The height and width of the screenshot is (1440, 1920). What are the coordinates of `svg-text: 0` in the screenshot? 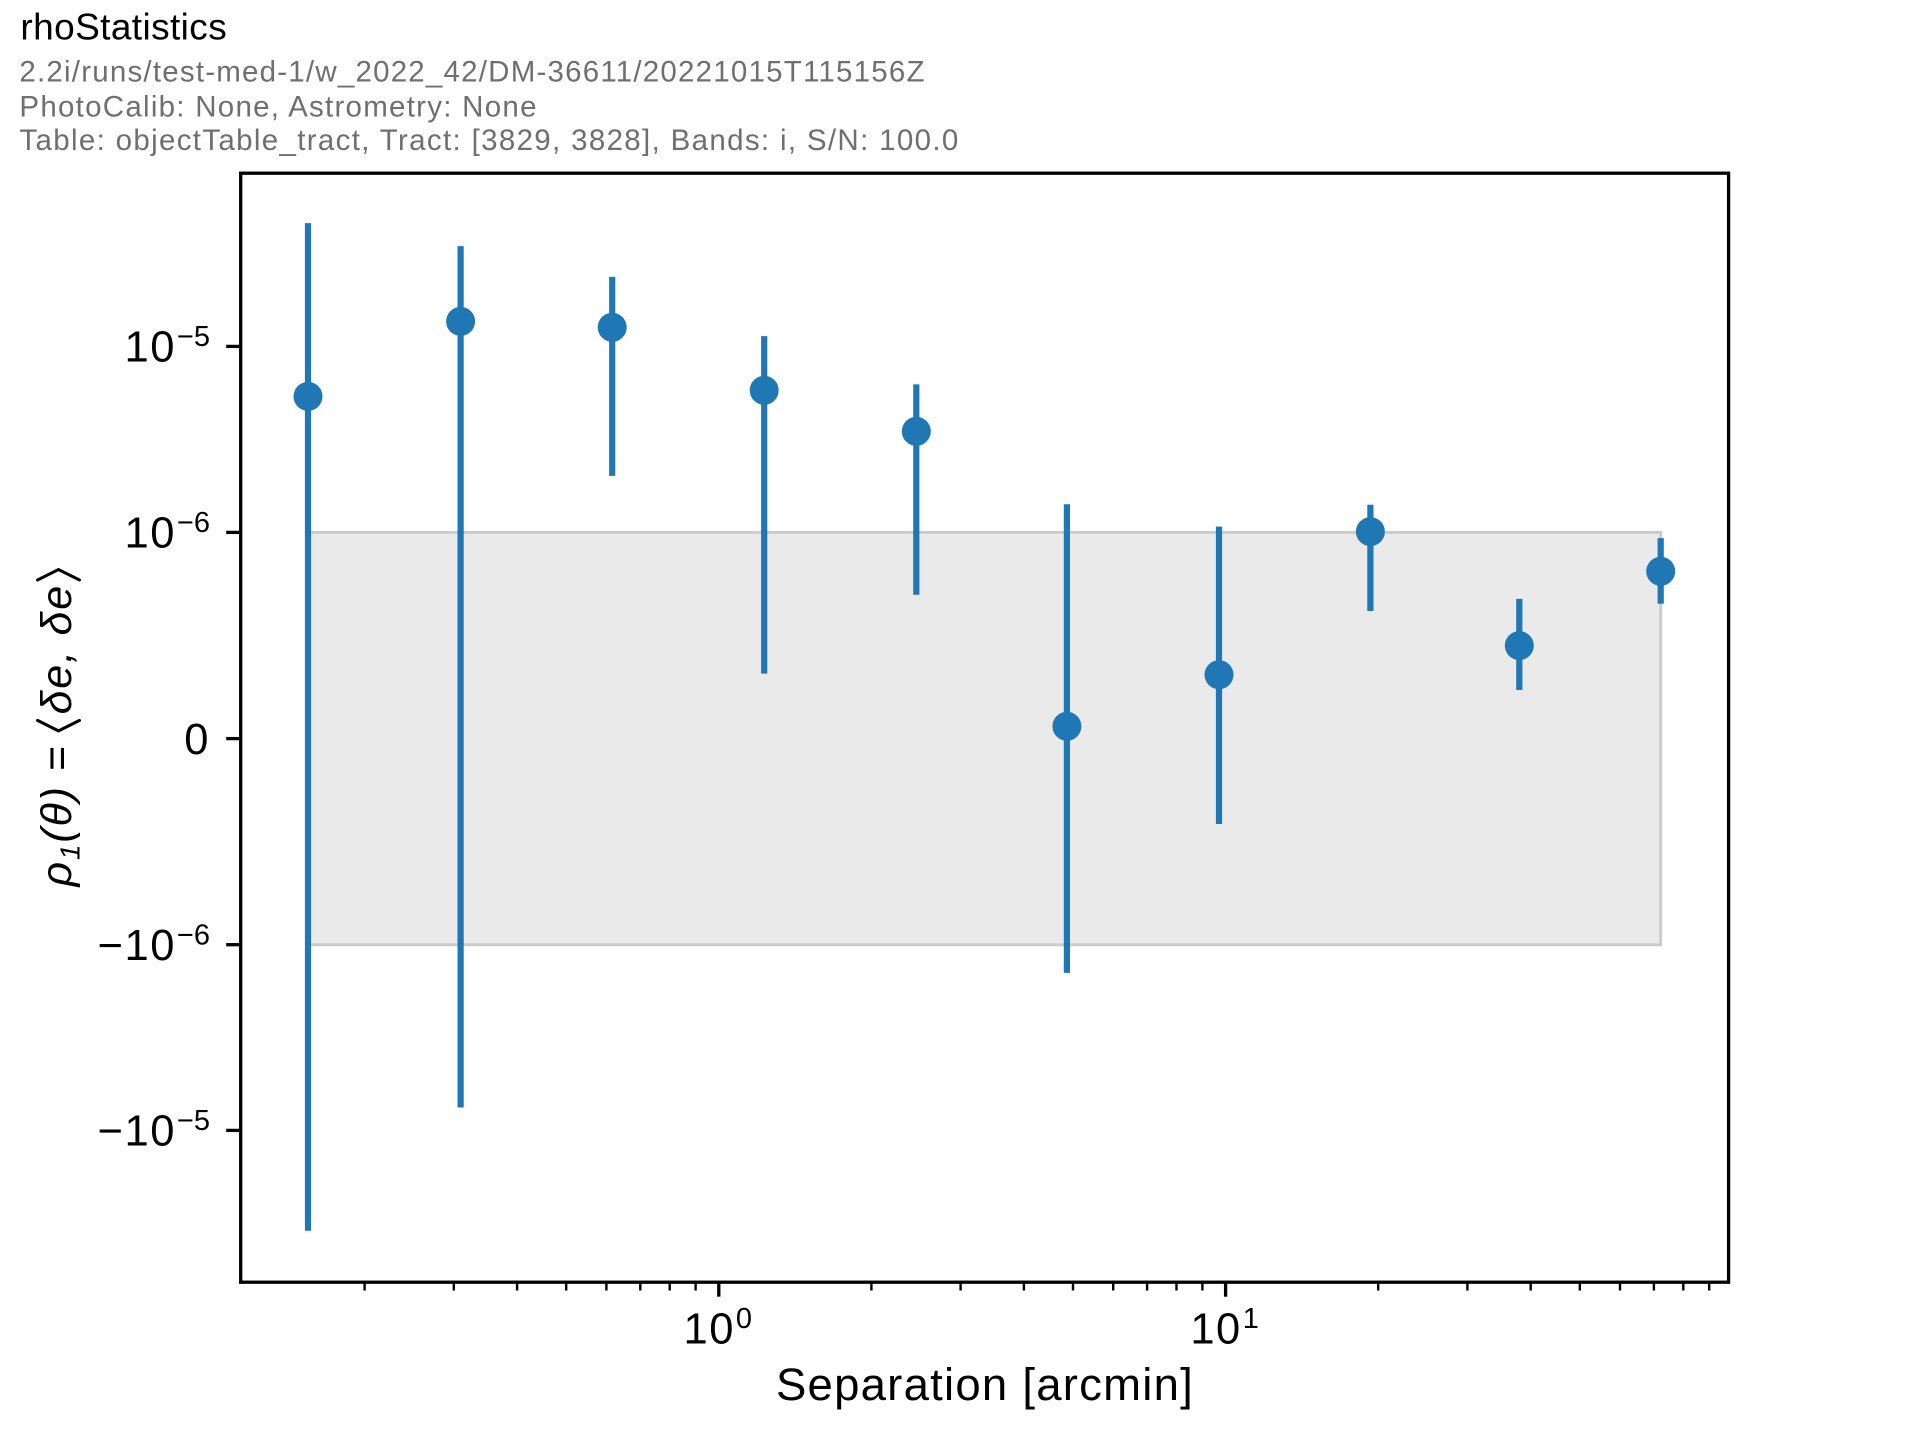 It's located at (197, 740).